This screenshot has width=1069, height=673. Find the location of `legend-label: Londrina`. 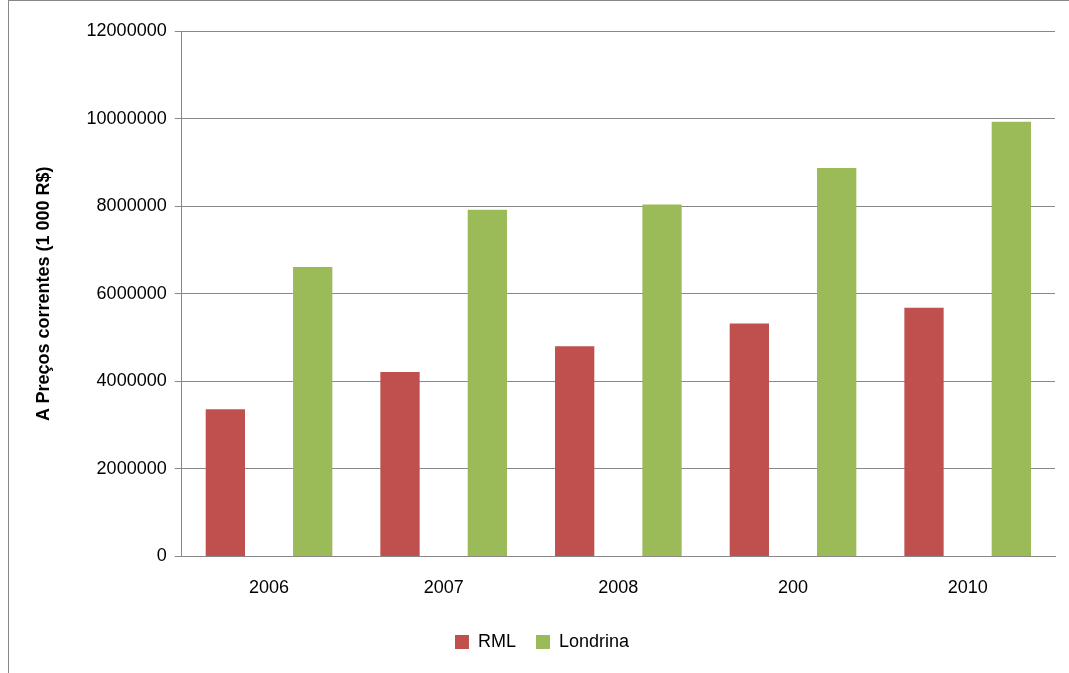

legend-label: Londrina is located at coordinates (594, 640).